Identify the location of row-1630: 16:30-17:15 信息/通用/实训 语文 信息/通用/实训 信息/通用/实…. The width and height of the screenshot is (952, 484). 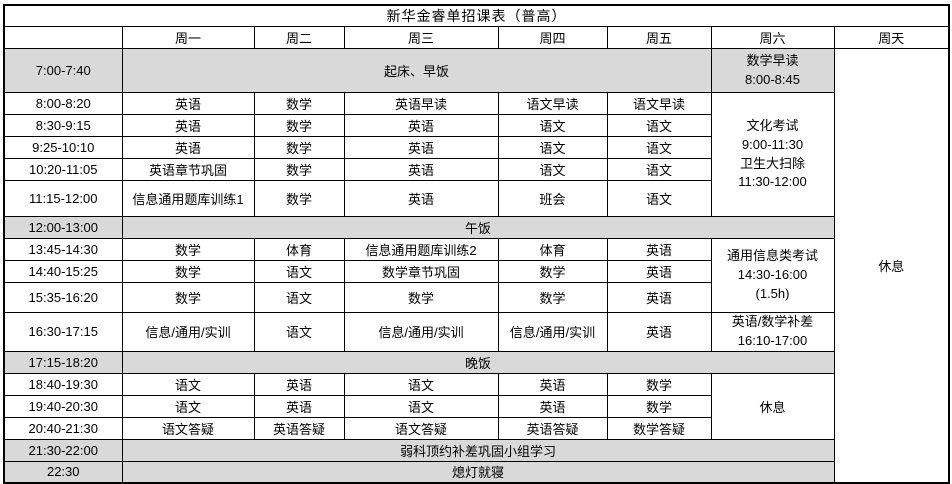
(476, 332).